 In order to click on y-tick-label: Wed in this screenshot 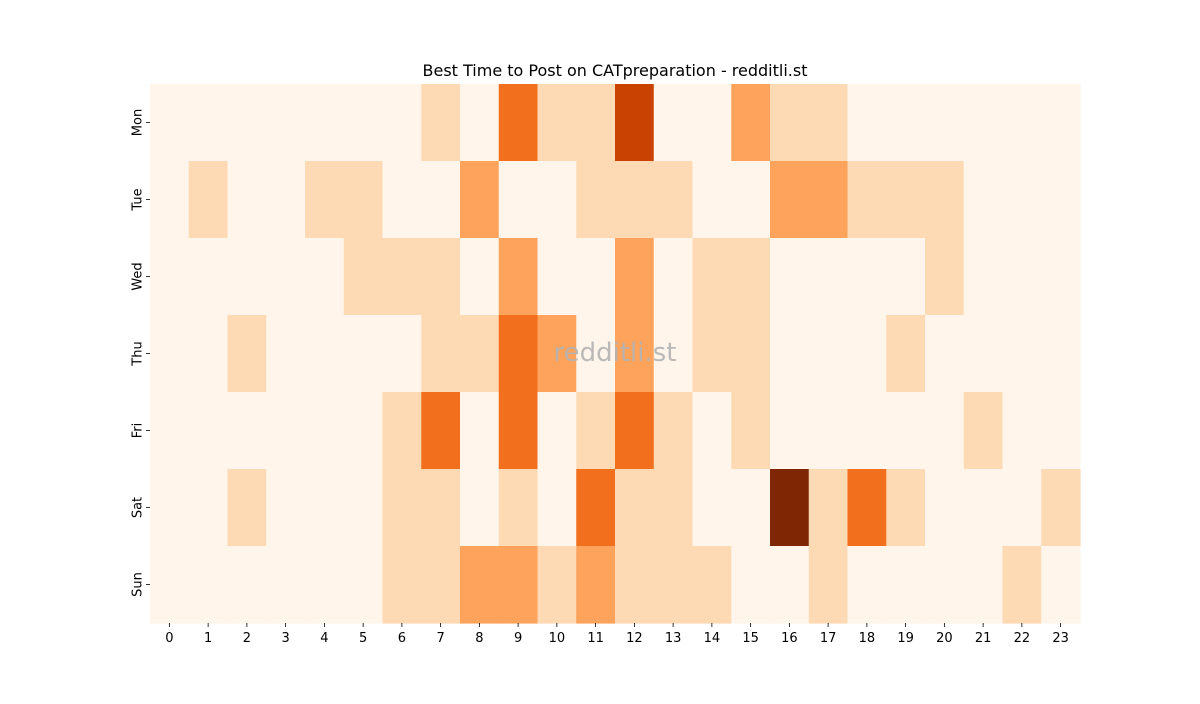, I will do `click(138, 276)`.